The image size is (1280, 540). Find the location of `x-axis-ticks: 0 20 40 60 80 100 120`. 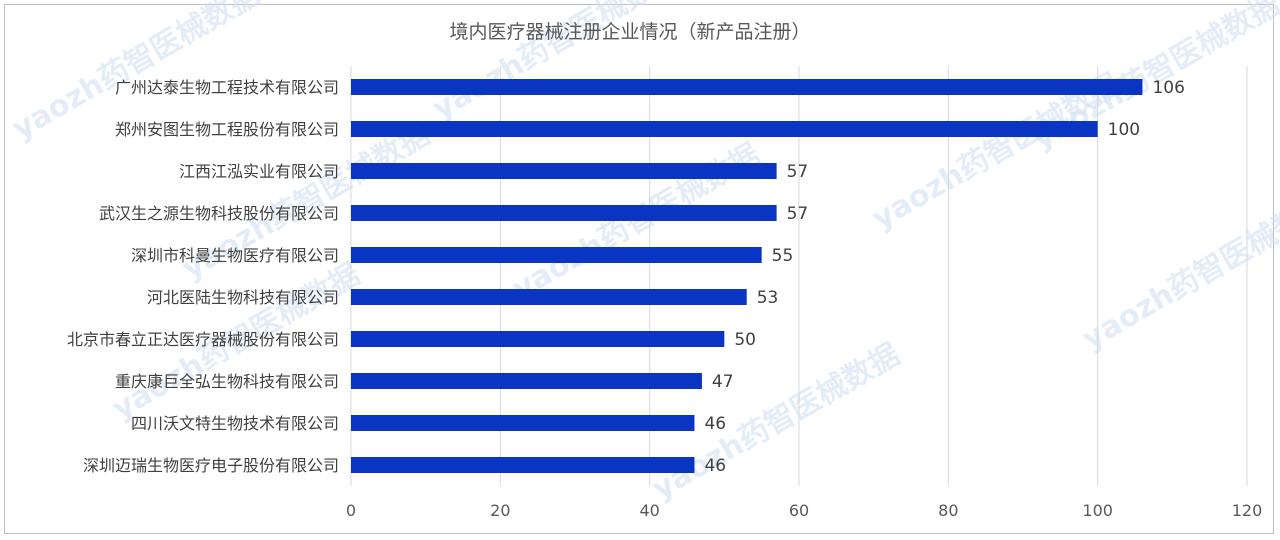

x-axis-ticks: 0 20 40 60 80 100 120 is located at coordinates (804, 510).